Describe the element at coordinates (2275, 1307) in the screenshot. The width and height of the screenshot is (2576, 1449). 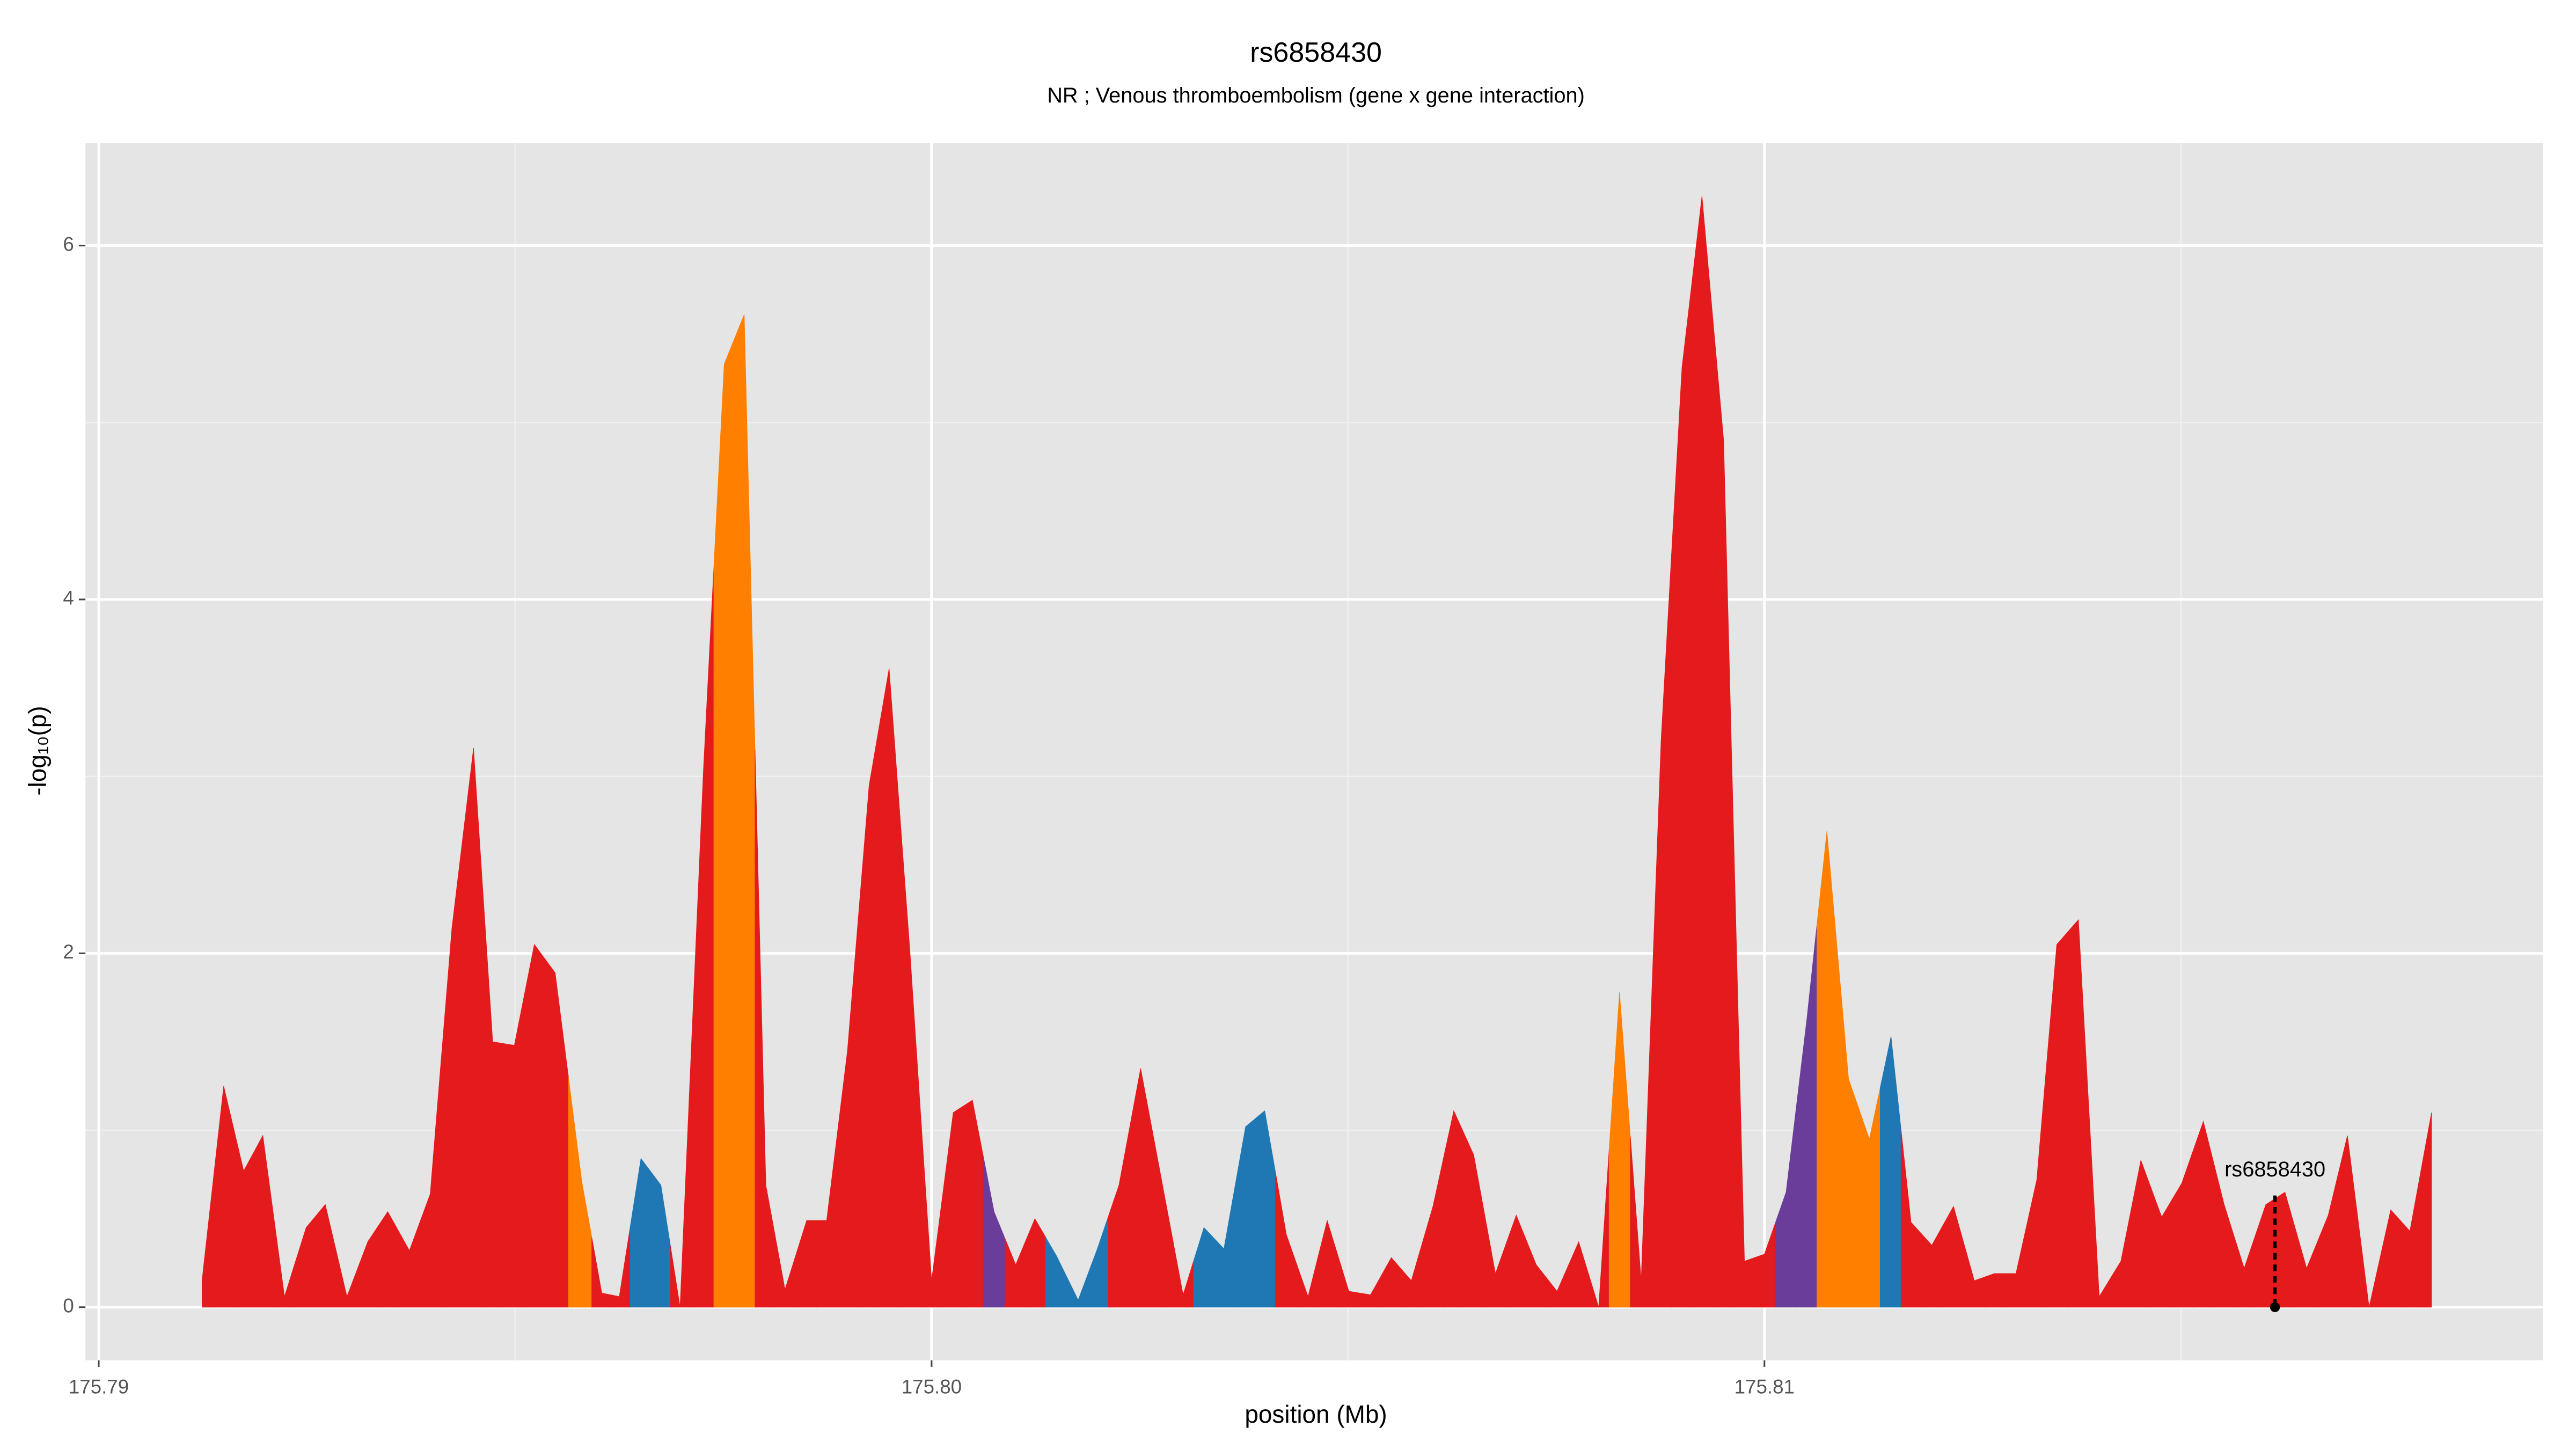
I see `annotation-dot` at that location.